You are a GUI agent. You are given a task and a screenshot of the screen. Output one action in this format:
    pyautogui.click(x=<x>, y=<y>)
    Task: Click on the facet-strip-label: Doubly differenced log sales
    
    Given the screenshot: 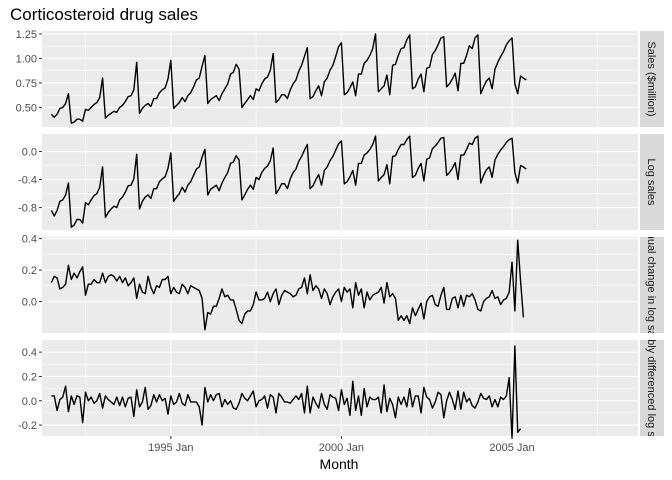 What is the action you would take?
    pyautogui.click(x=651, y=388)
    